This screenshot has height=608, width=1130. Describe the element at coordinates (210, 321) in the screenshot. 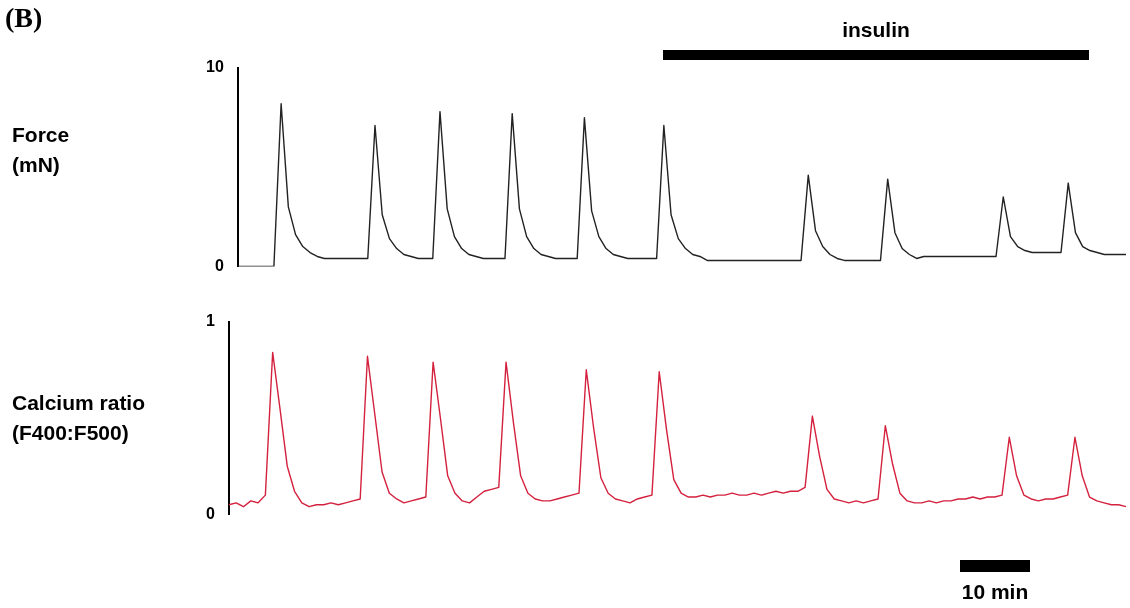

I see `y-tick-label: 1` at that location.